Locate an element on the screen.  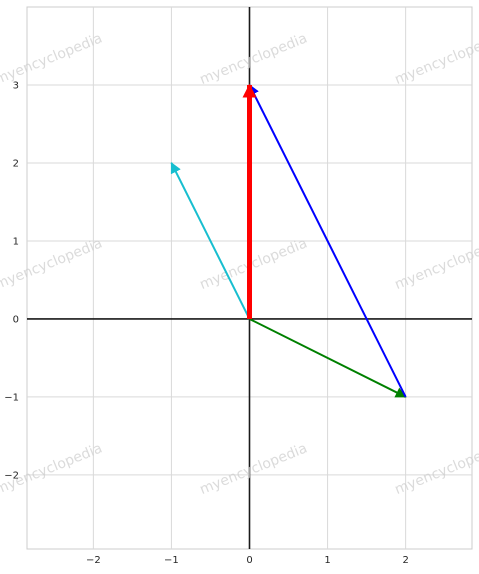
x-tick-label: 1 is located at coordinates (327, 560).